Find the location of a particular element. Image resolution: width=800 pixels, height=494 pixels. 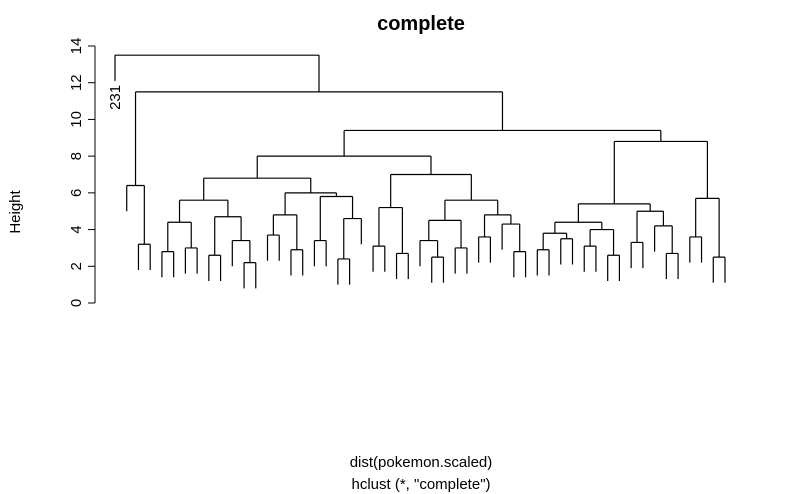

y-tick-label: 6 is located at coordinates (76, 193).